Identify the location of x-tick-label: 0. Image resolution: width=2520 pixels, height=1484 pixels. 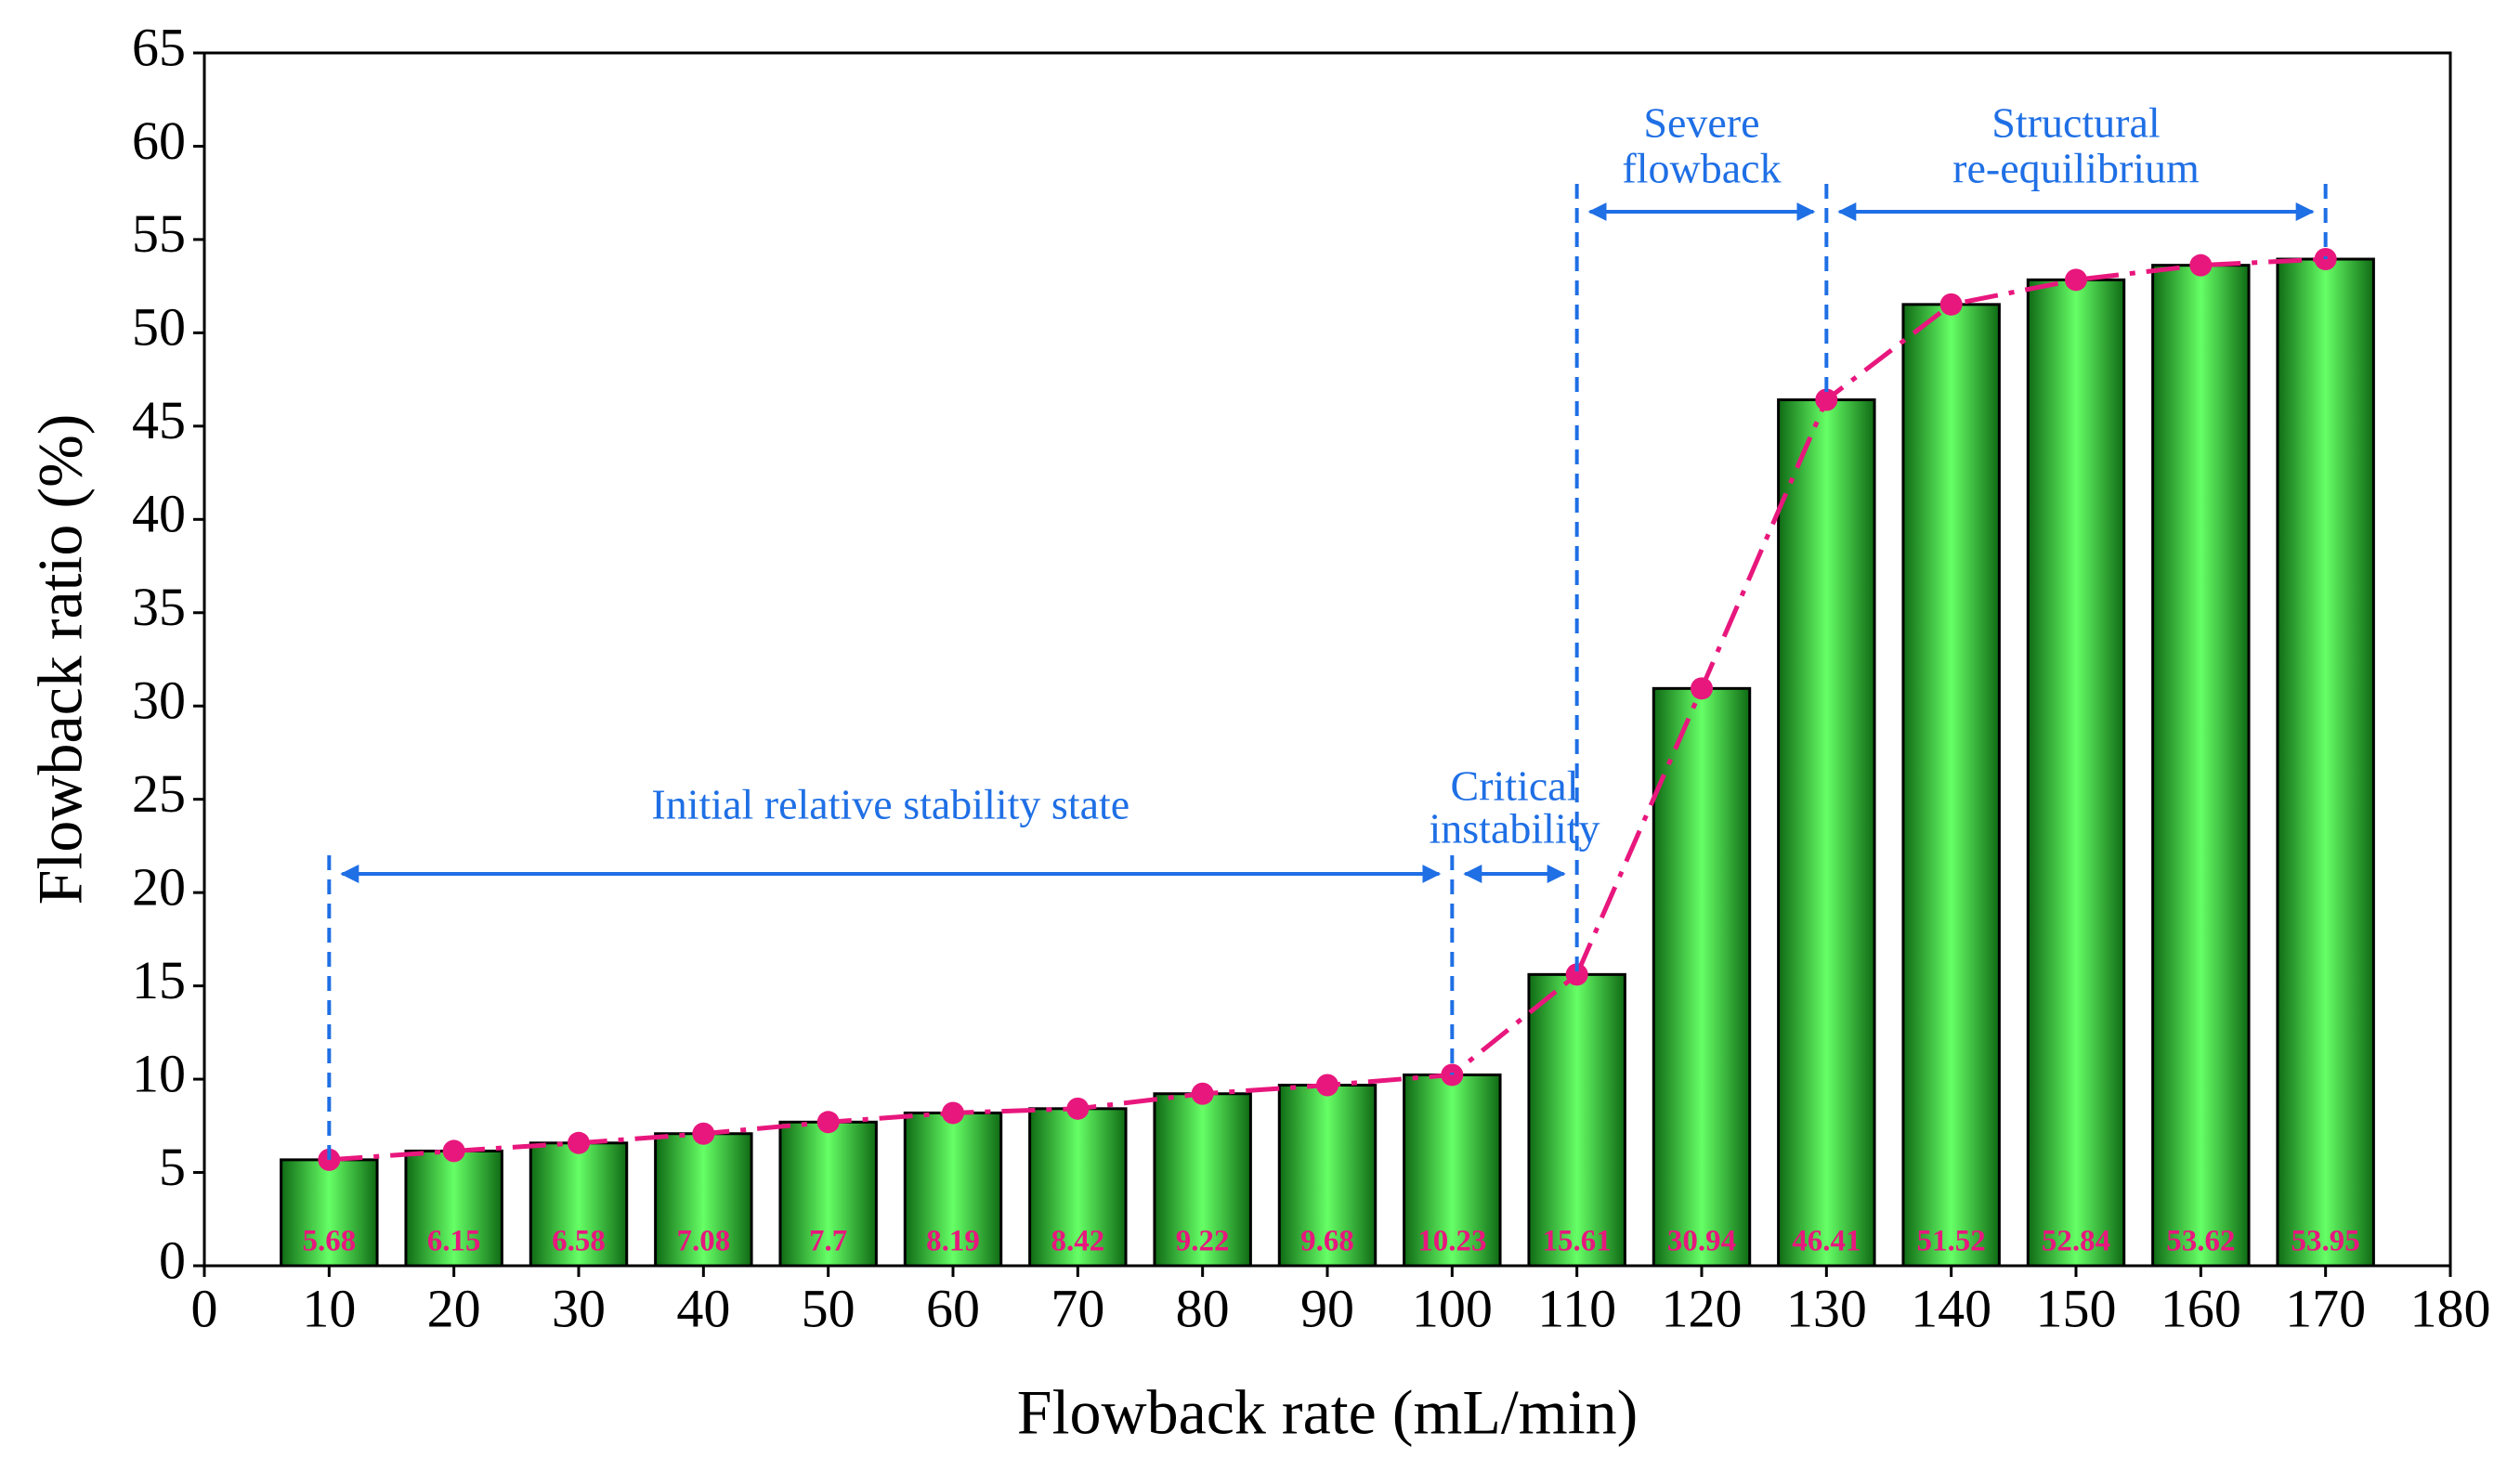
(204, 1308).